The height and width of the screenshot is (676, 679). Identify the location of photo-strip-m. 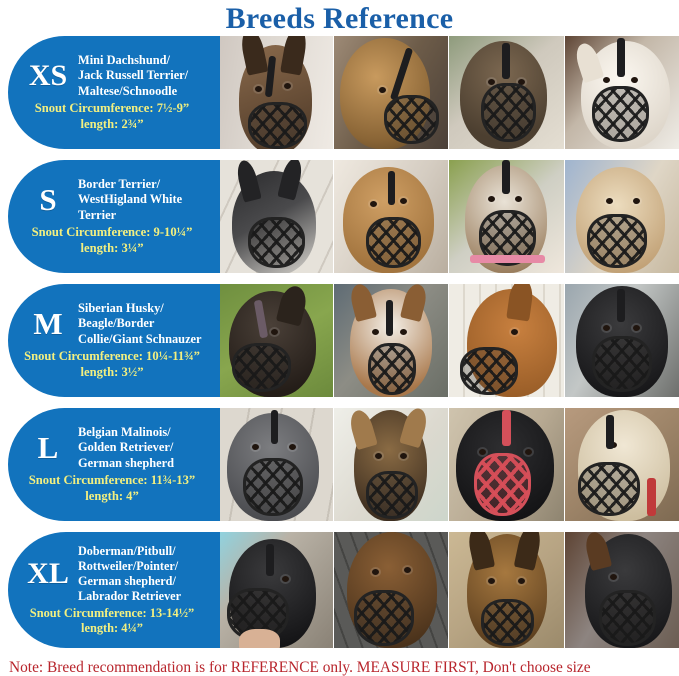
(448, 340).